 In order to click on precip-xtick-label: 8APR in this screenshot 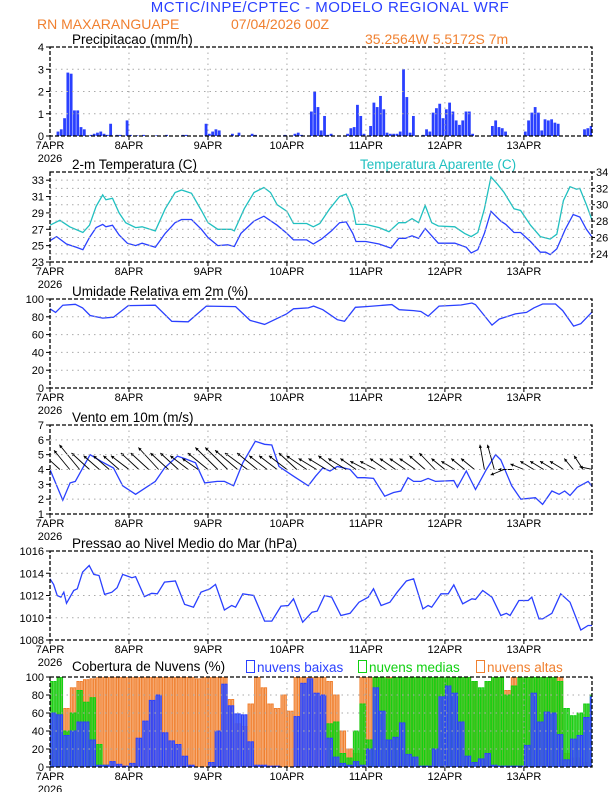, I will do `click(129, 146)`.